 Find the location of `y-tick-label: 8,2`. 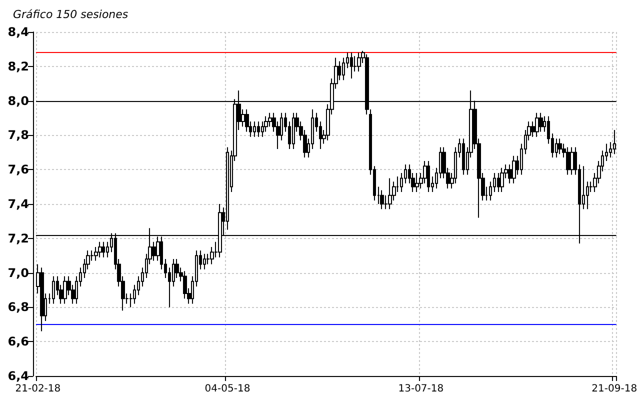

y-tick-label: 8,2 is located at coordinates (18, 66).